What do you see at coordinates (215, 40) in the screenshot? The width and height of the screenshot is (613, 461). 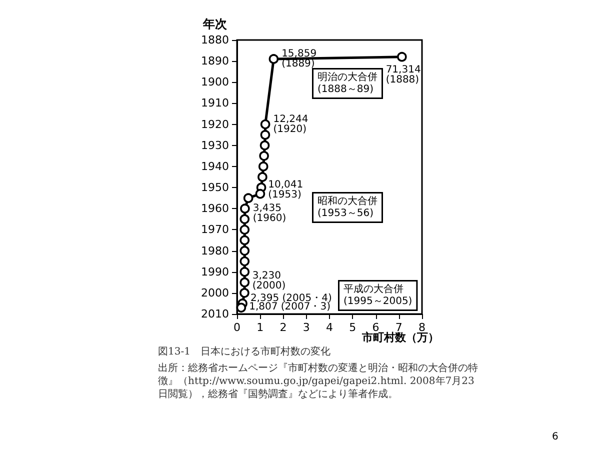 I see `y-tick-label: 1880` at bounding box center [215, 40].